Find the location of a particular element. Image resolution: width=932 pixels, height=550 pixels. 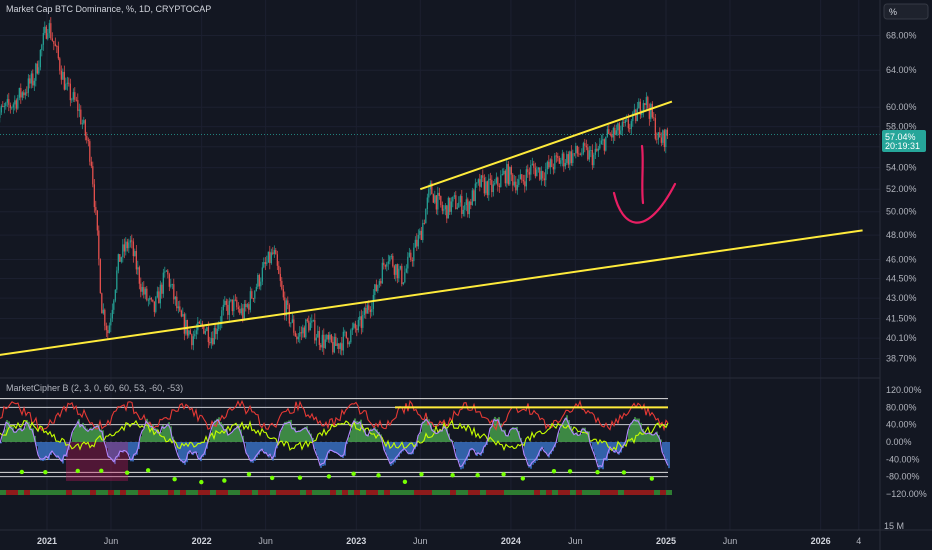

time-tick-label: 2026 is located at coordinates (821, 541).